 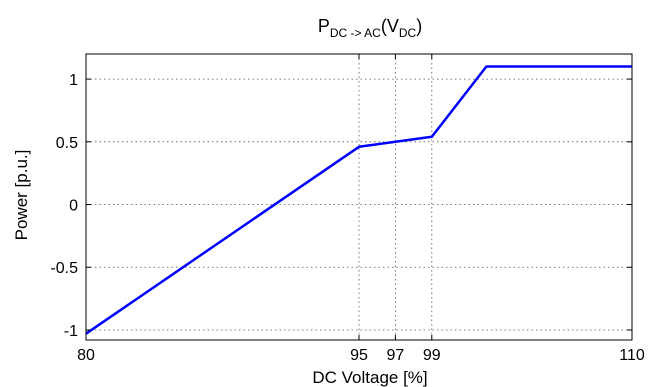 I want to click on title-main-subscript: DC -> AC, so click(x=355, y=33).